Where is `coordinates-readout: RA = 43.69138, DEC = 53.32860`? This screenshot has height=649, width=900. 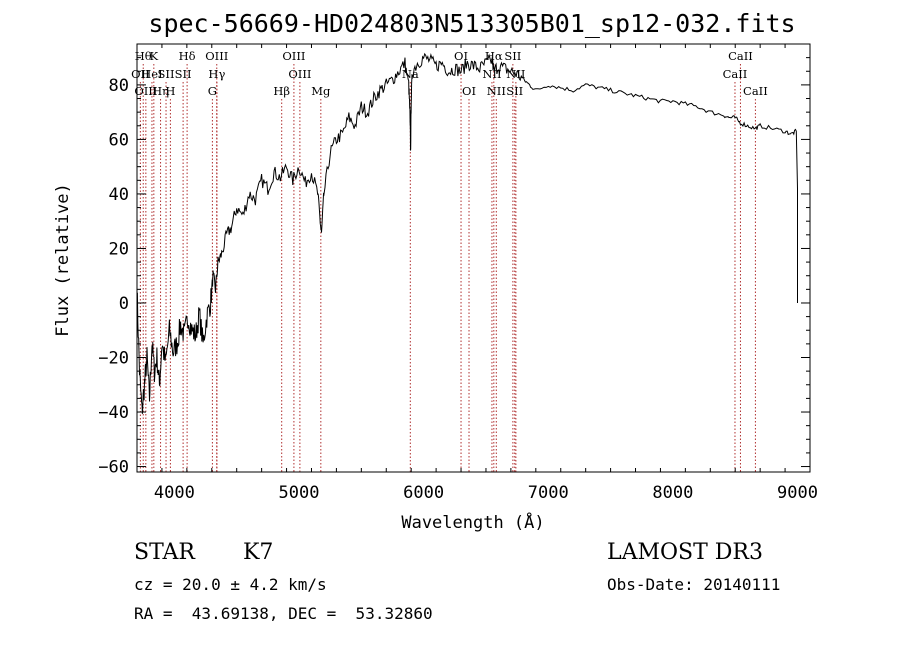
coordinates-readout: RA = 43.69138, DEC = 53.32860 is located at coordinates (283, 613).